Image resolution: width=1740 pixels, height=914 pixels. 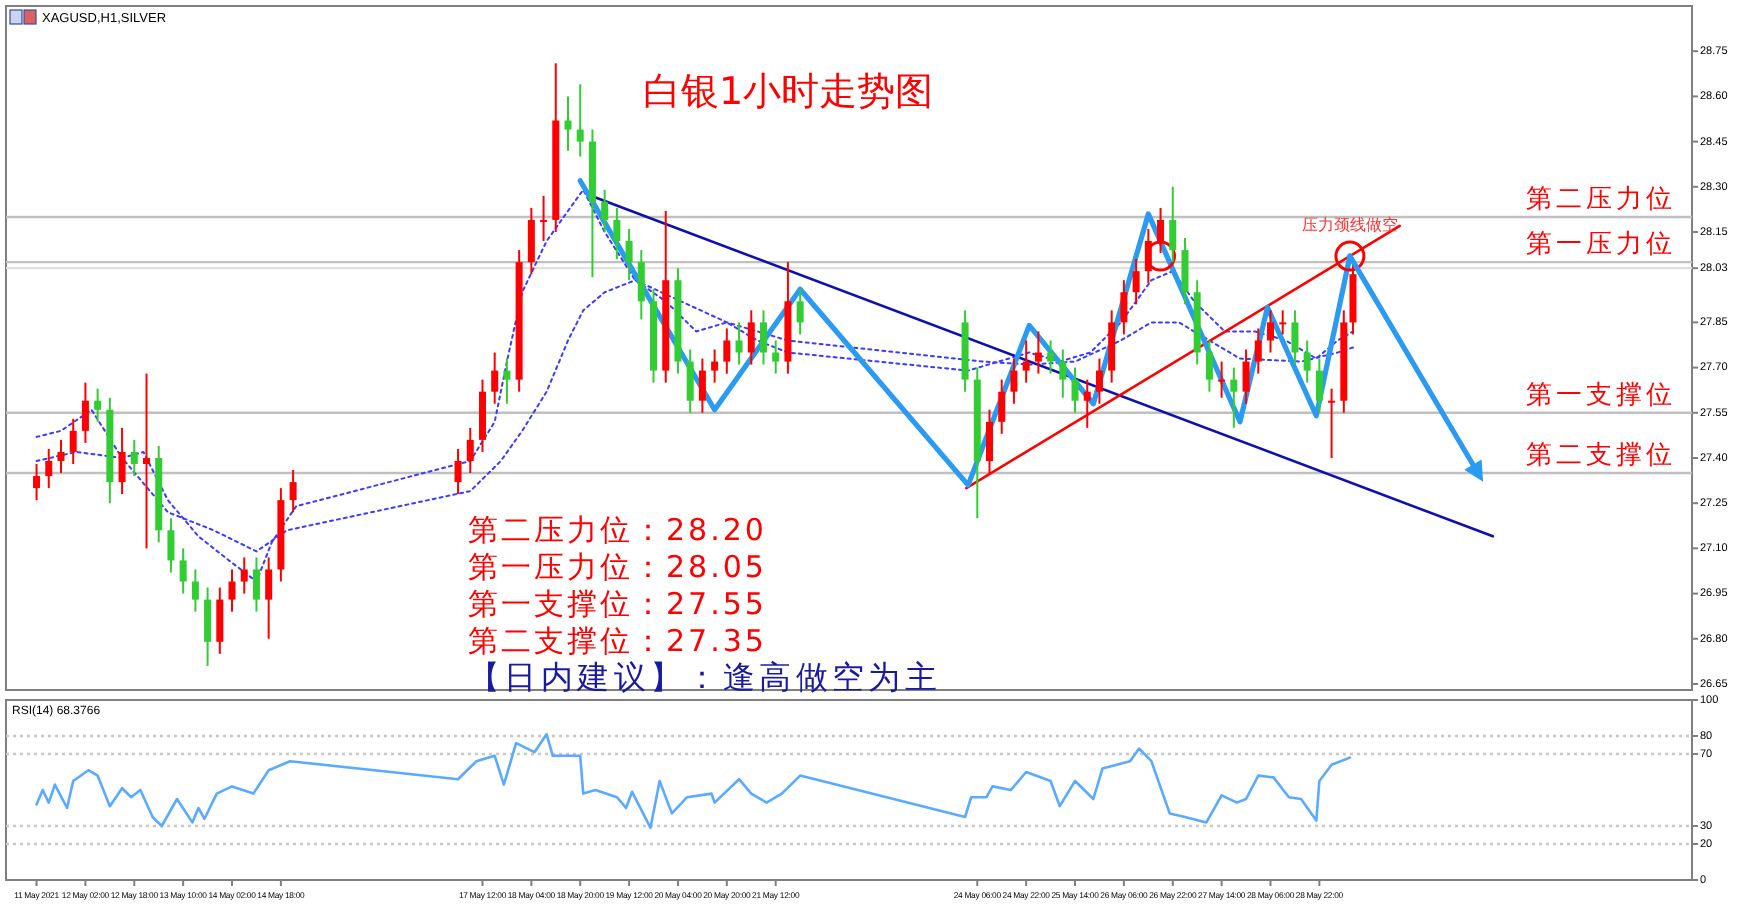 I want to click on annotation: 压力颈线做空, so click(x=1349, y=225).